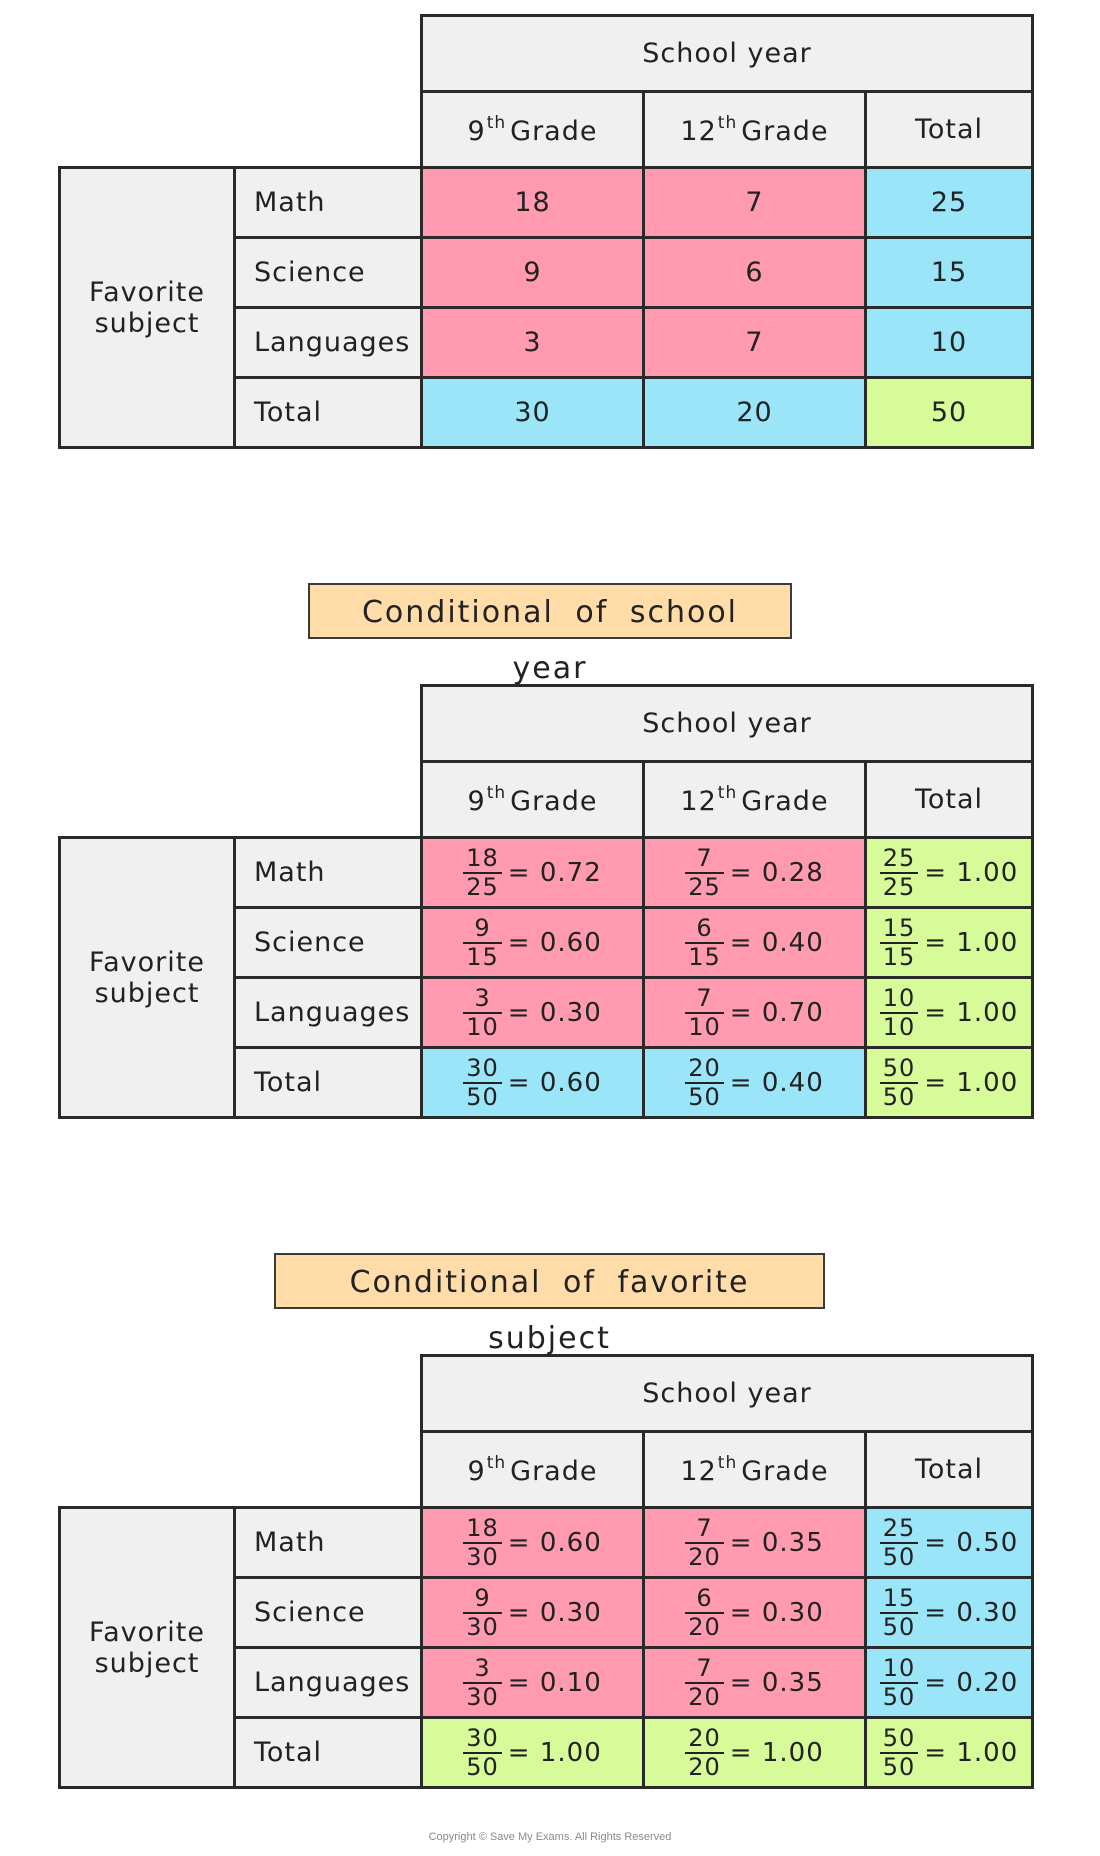 This screenshot has width=1100, height=1856. I want to click on fraction: 25 25, so click(899, 872).